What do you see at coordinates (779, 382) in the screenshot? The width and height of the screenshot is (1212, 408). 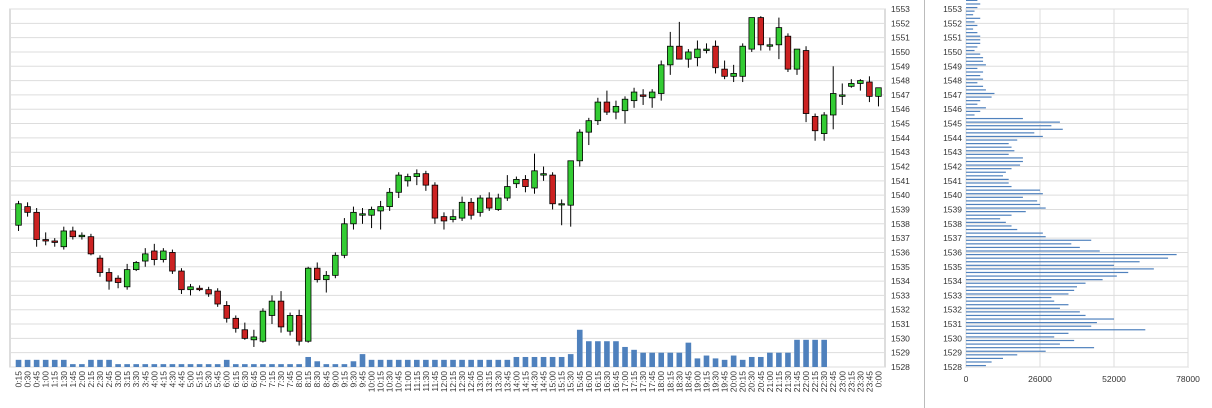 I see `x-tick-label: 21:15` at bounding box center [779, 382].